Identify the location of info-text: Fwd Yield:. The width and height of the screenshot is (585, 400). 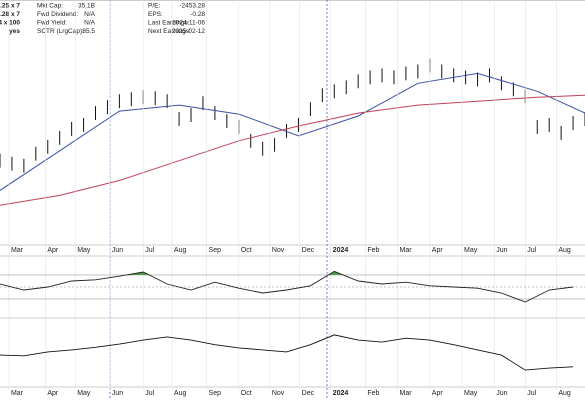
(52, 23).